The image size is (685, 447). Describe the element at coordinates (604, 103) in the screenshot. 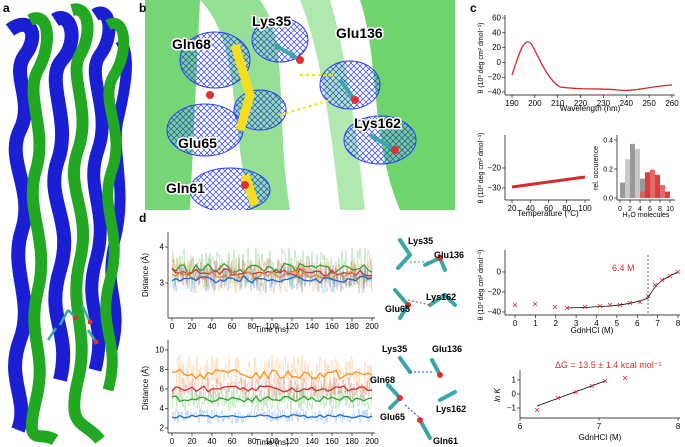

I see `cd-x-tick-label: 230` at that location.